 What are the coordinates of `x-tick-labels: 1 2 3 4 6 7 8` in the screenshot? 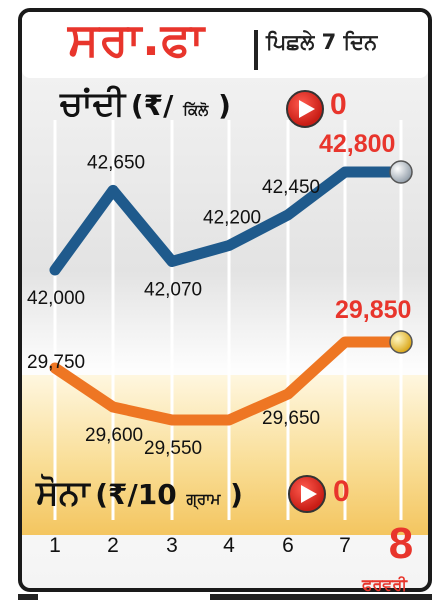 It's located at (231, 543).